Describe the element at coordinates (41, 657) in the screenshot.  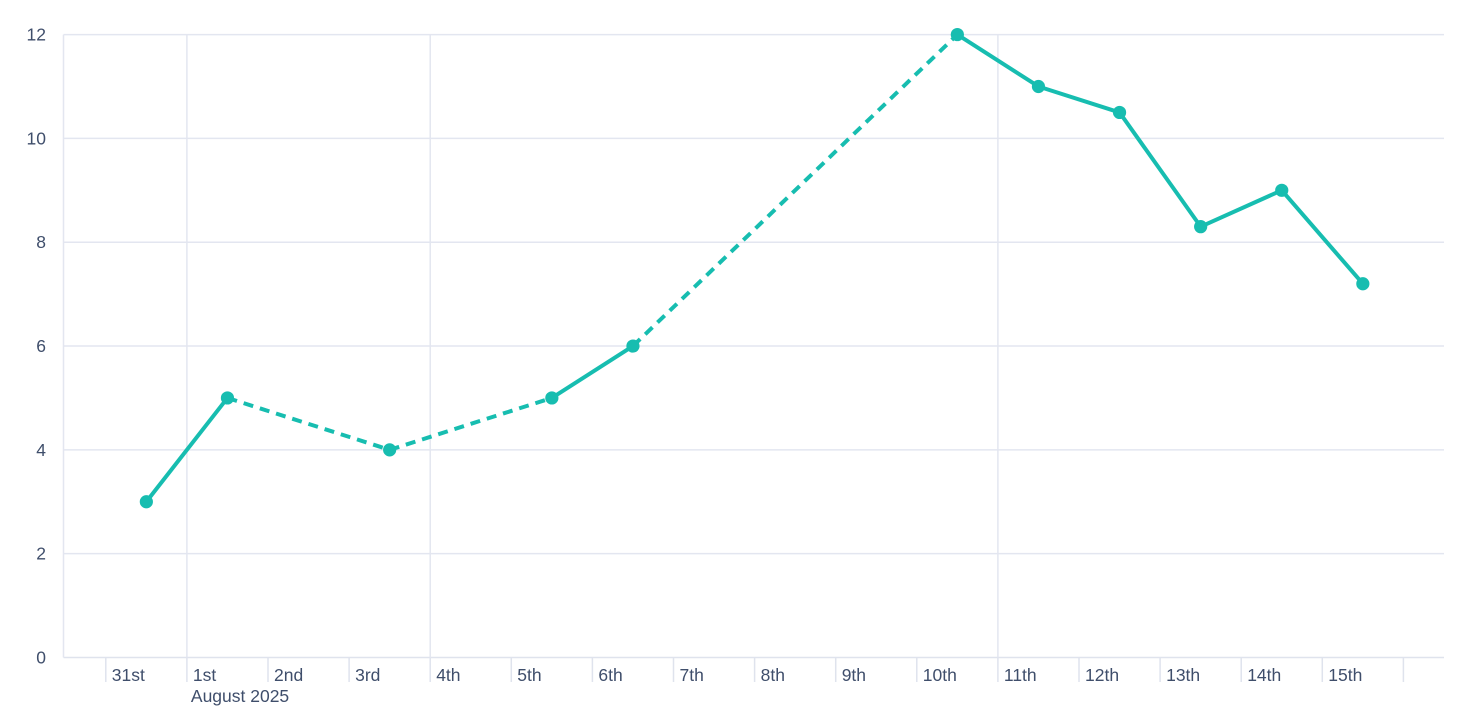
I see `y-axis-label: 0` at that location.